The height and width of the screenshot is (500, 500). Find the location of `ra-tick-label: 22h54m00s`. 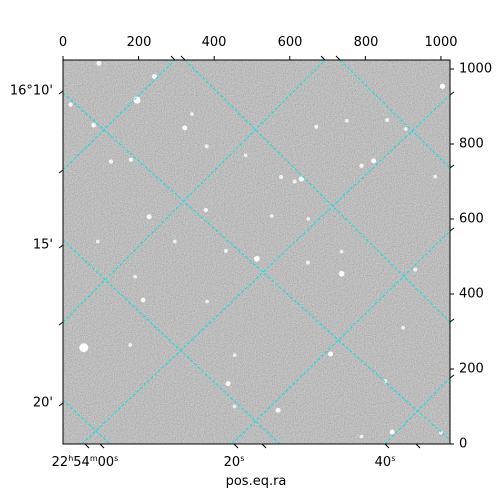

ra-tick-label: 22h54m00s is located at coordinates (85, 462).